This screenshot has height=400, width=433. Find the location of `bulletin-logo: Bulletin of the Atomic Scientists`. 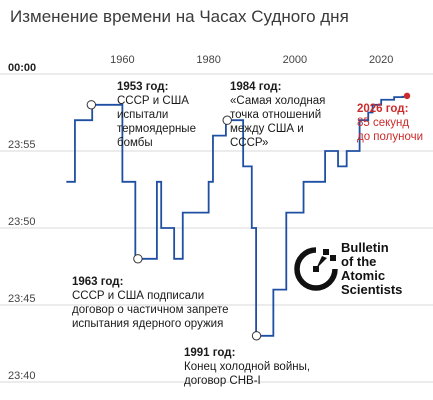

bulletin-logo: Bulletin of the Atomic Scientists is located at coordinates (358, 269).